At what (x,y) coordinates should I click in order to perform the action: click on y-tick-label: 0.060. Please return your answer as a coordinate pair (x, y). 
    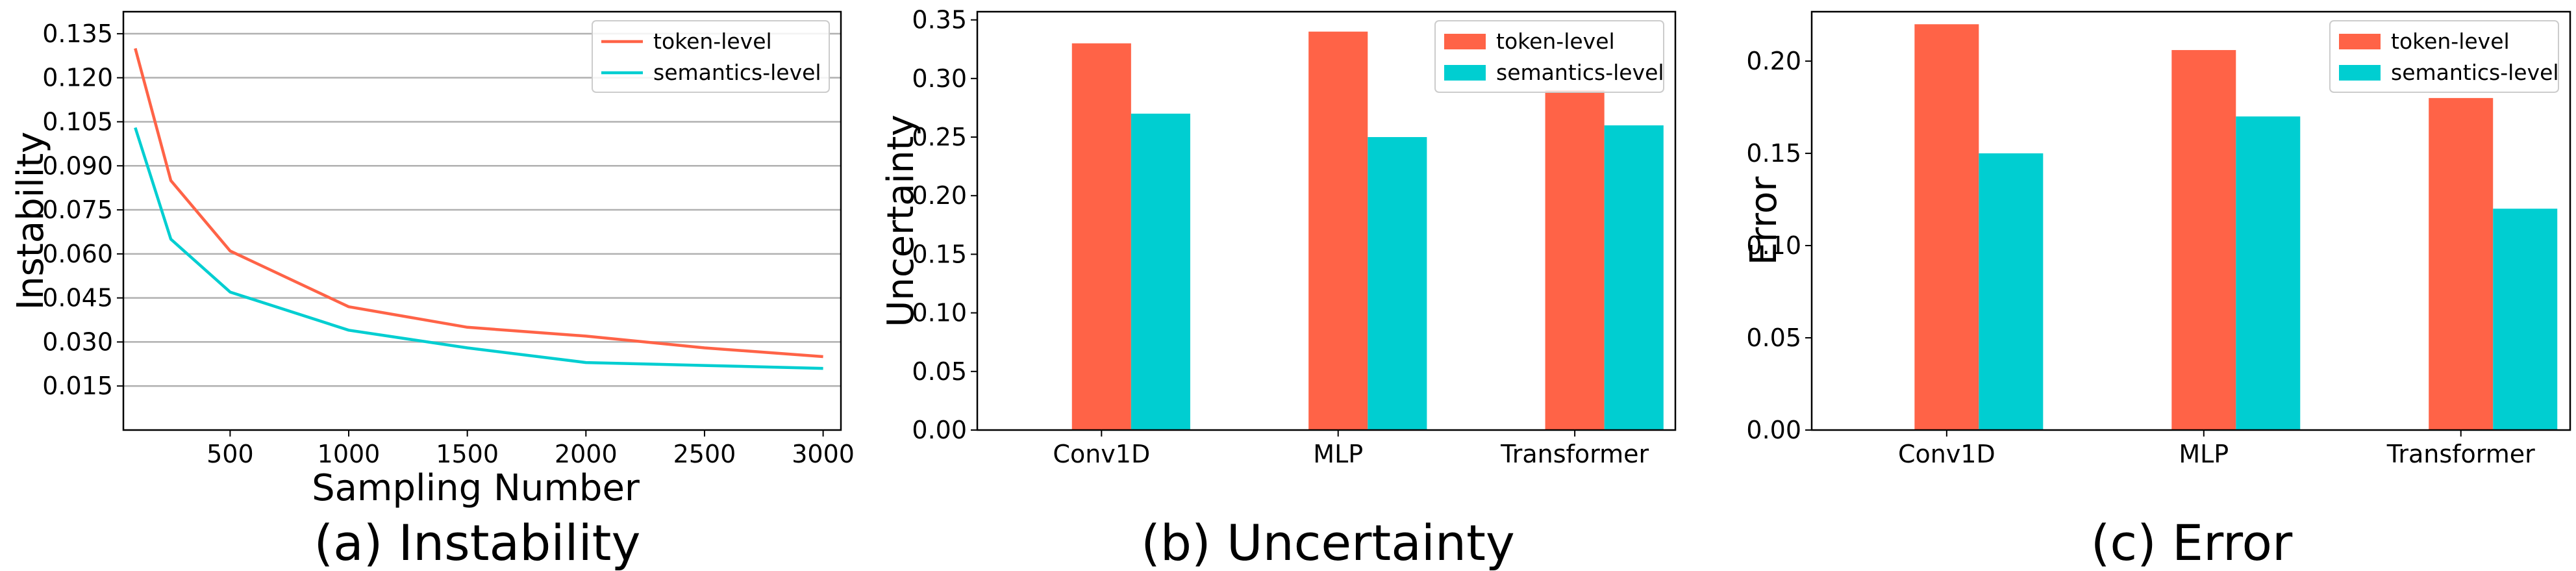
    Looking at the image, I should click on (77, 254).